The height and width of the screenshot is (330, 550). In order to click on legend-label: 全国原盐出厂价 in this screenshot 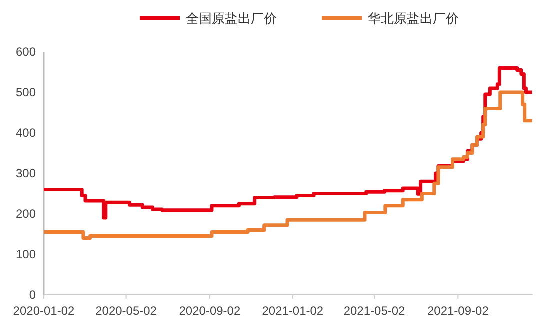, I will do `click(231, 18)`.